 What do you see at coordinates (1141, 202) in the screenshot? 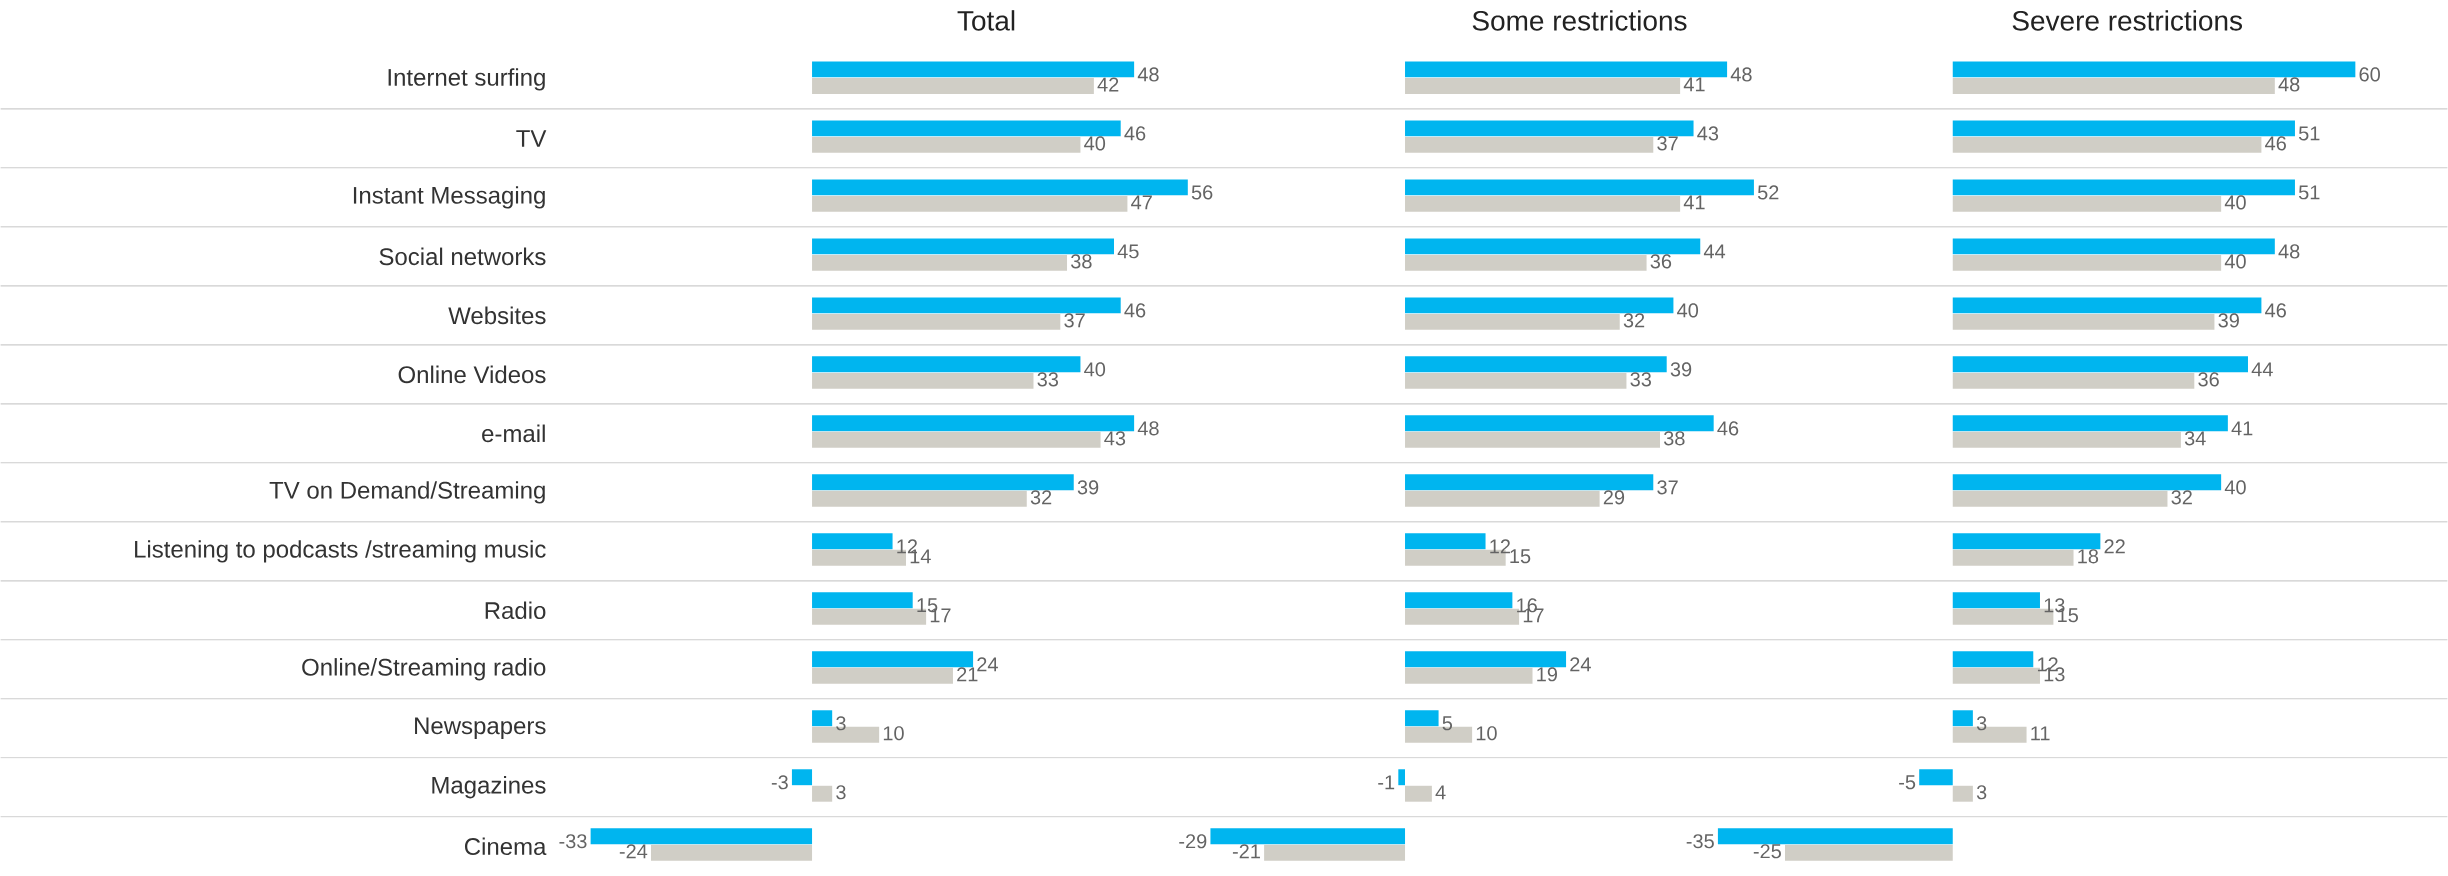
I see `data-label: 47` at bounding box center [1141, 202].